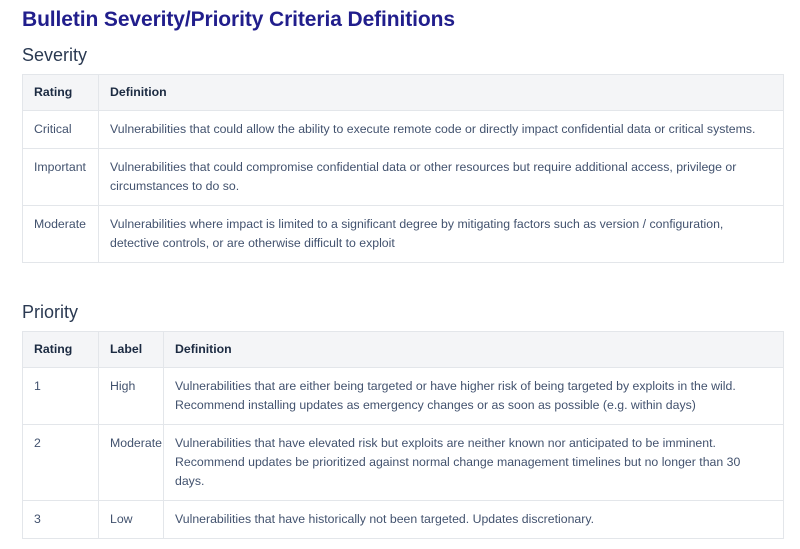  I want to click on table-header-row: Rating Definition, so click(403, 92).